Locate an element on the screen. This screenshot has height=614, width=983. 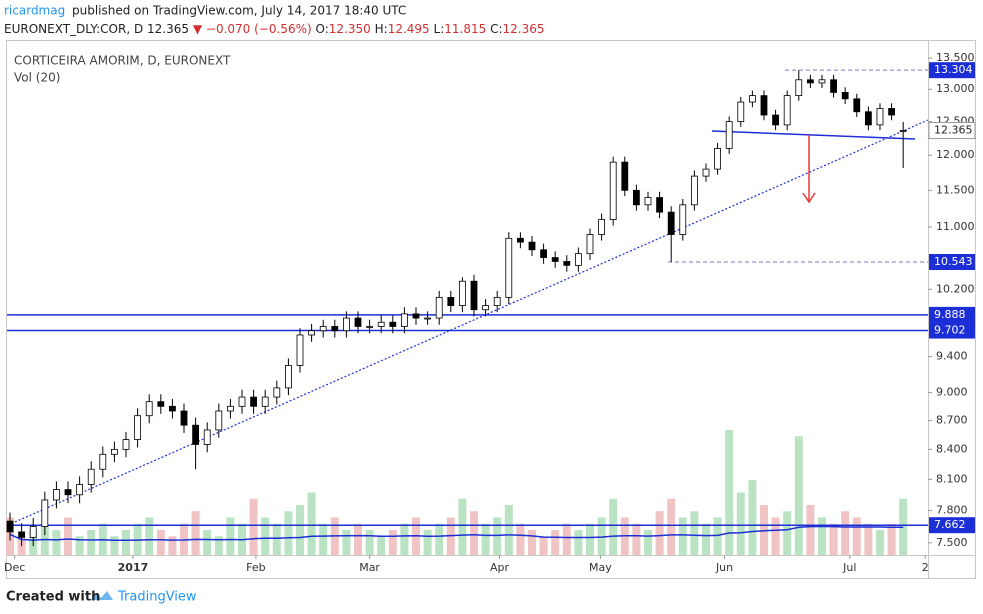
x-tick-label: Jun is located at coordinates (724, 567).